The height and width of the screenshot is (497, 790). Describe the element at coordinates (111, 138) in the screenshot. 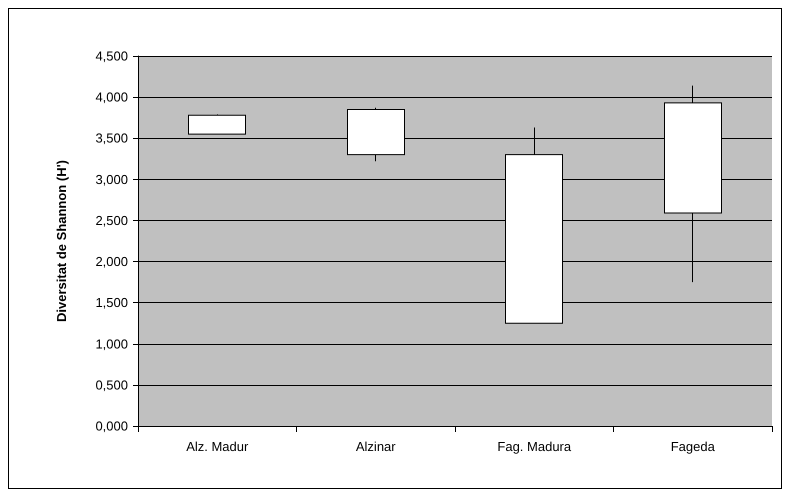

I see `y-tick-label: 3,500` at that location.